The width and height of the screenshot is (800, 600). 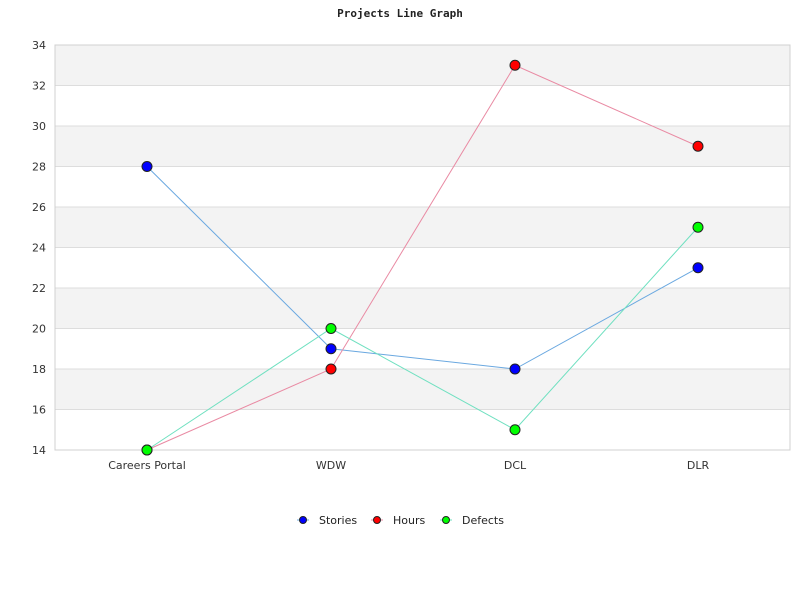 I want to click on legend: Stories Hours Defects, so click(x=400, y=520).